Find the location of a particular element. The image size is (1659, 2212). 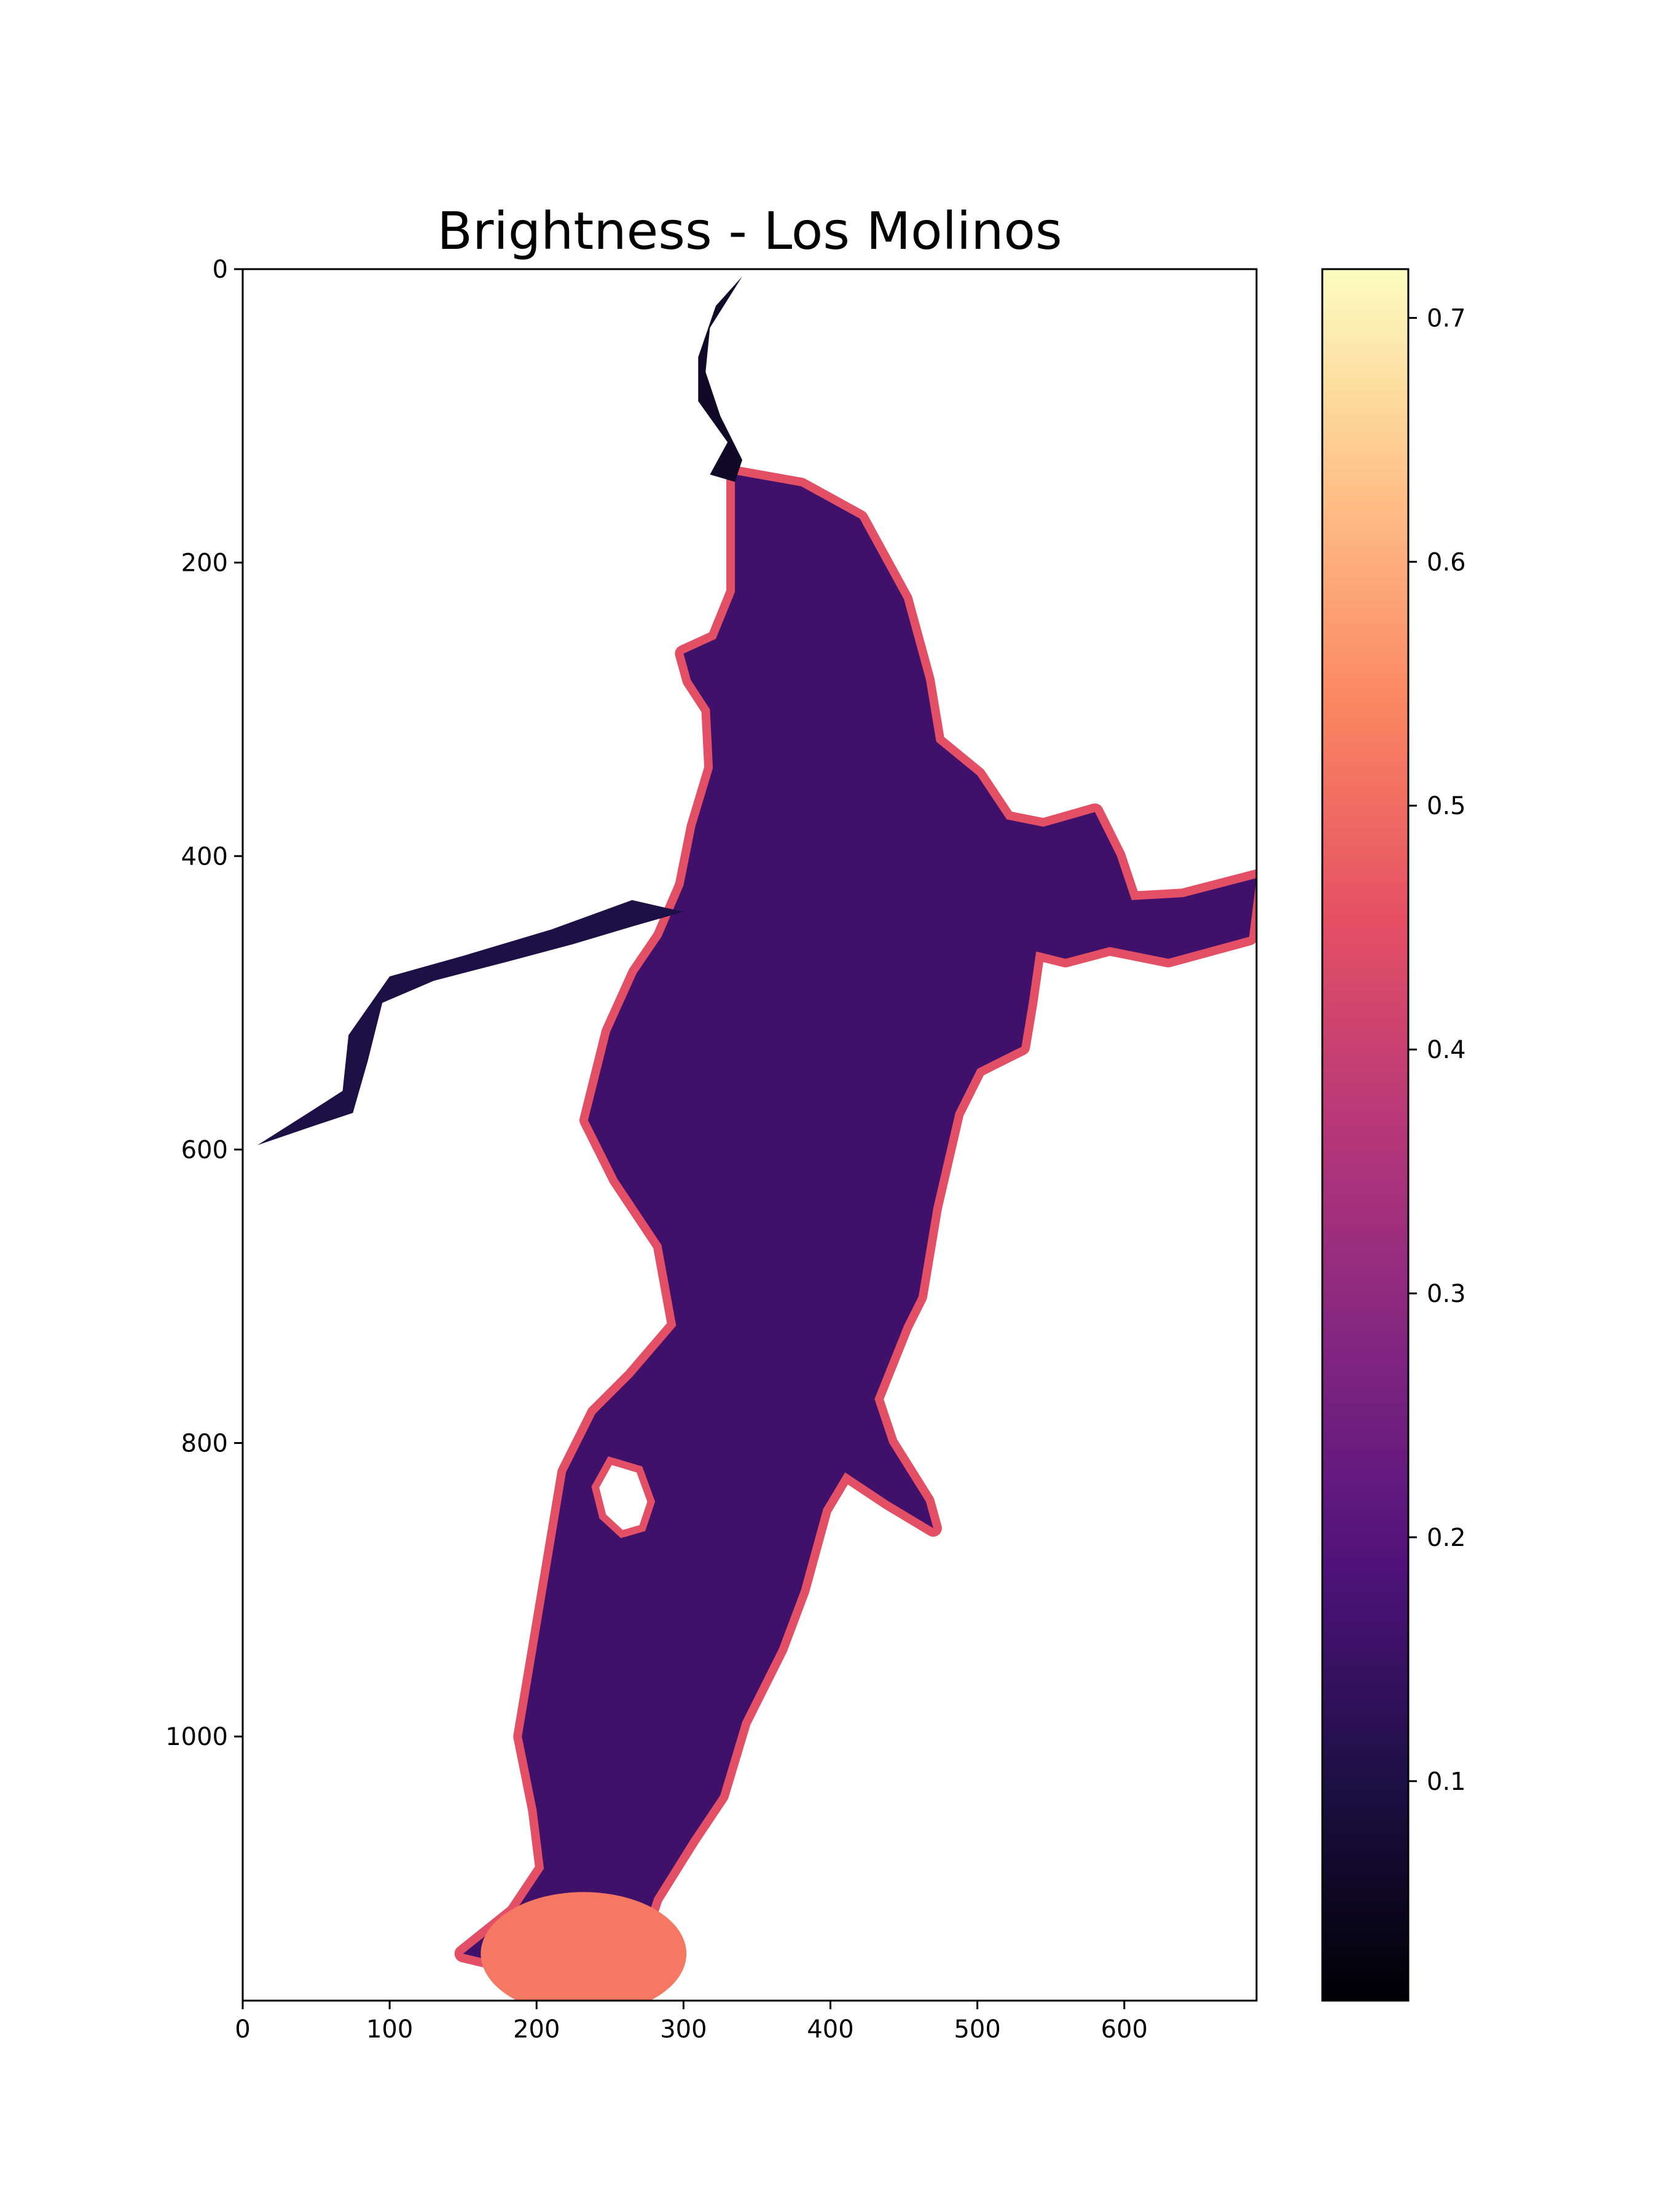

x-tick-label: 0 is located at coordinates (242, 2029).